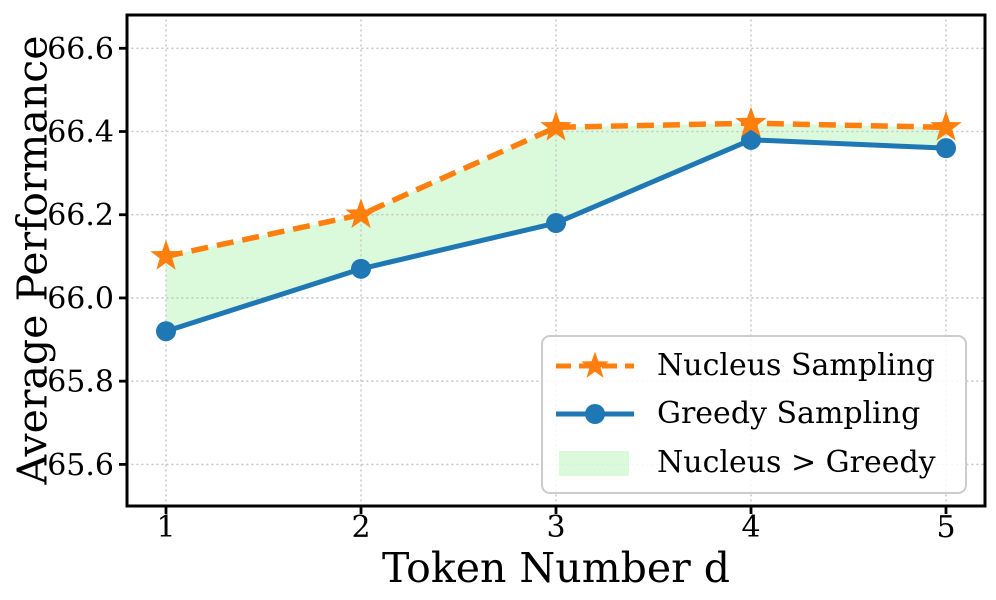 Image resolution: width=996 pixels, height=600 pixels. Describe the element at coordinates (80, 132) in the screenshot. I see `y-tick-label: 66.4` at that location.